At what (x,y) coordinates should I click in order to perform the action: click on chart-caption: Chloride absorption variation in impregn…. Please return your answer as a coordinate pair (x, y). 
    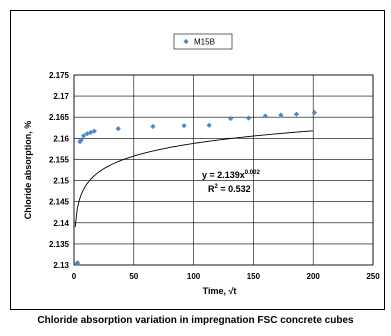
    Looking at the image, I should click on (195, 320).